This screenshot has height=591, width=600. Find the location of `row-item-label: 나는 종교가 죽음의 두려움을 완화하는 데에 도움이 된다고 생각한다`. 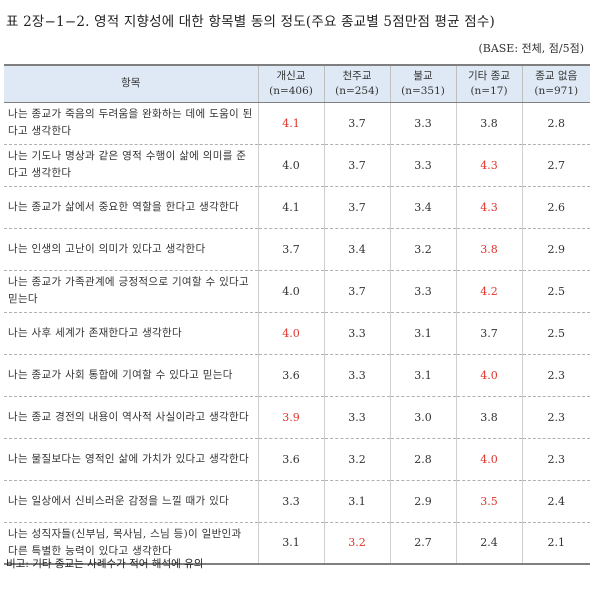

row-item-label: 나는 종교가 죽음의 두려움을 완화하는 데에 도움이 된다고 생각한다 is located at coordinates (131, 123).